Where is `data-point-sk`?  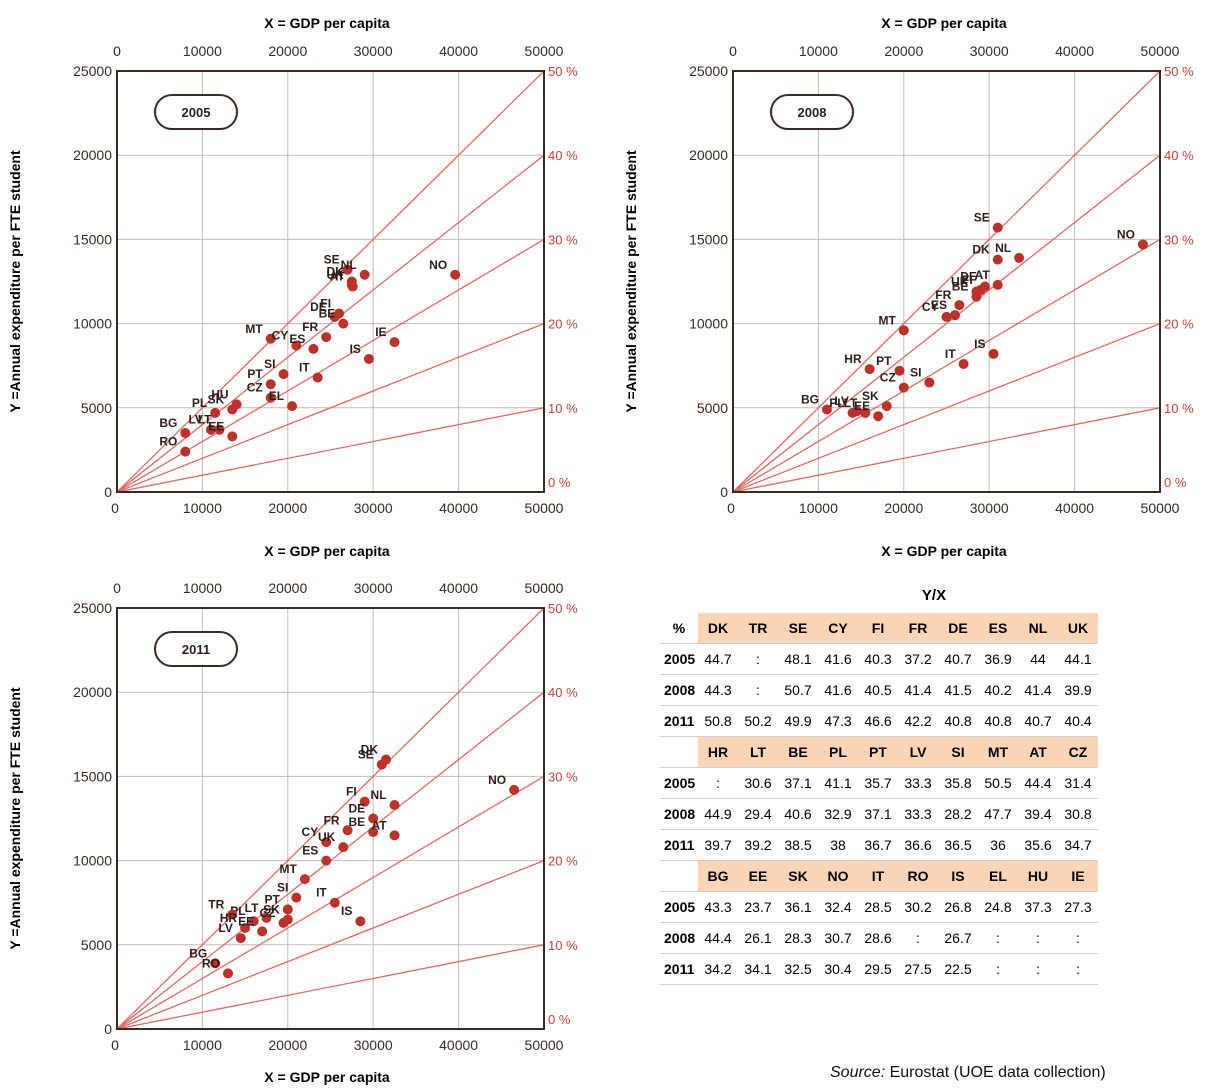 data-point-sk is located at coordinates (232, 409).